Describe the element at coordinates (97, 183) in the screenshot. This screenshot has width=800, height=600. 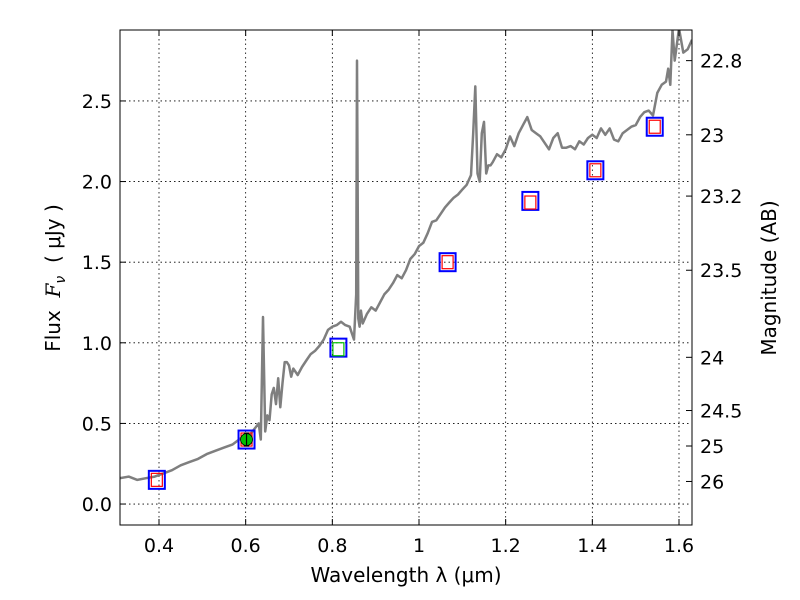
I see `y-tick-label: 2.0` at that location.